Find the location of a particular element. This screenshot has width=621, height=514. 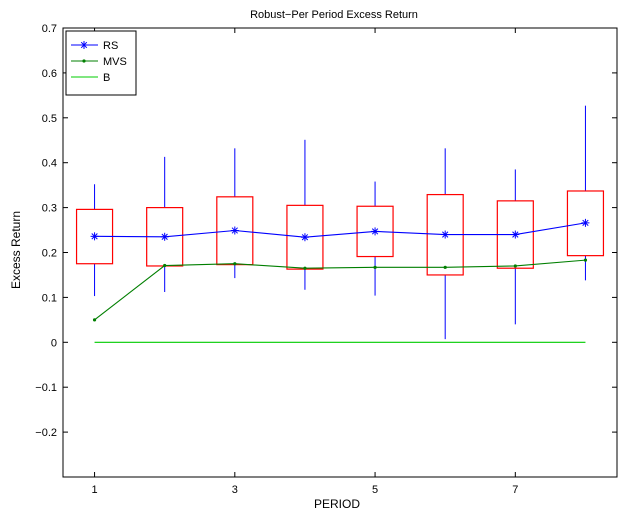

series-line-rs is located at coordinates (340, 230).